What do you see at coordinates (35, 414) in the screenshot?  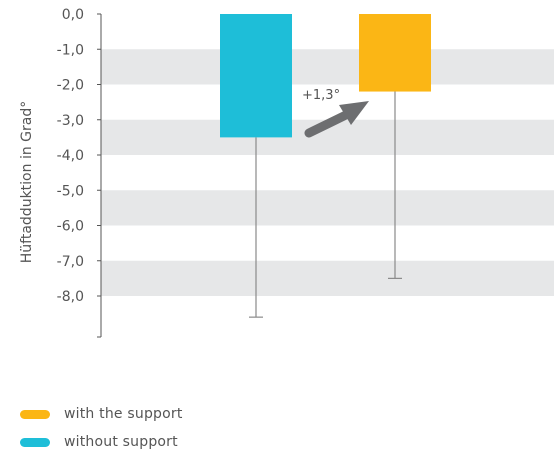 I see `legend-swatch-with-support` at bounding box center [35, 414].